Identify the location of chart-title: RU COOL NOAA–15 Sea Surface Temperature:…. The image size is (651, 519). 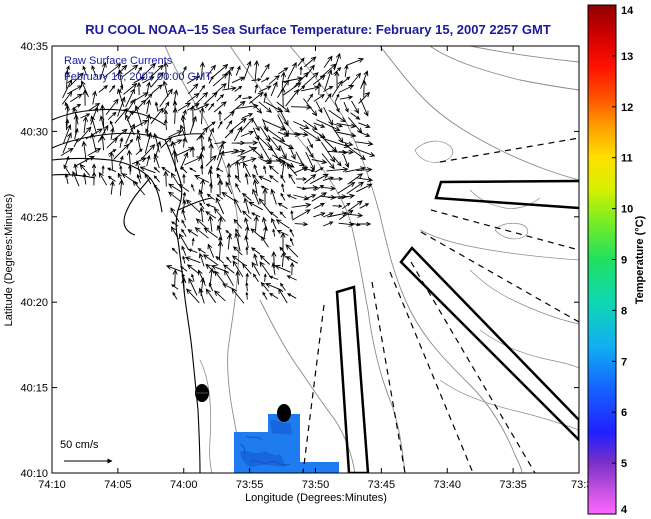
(318, 29).